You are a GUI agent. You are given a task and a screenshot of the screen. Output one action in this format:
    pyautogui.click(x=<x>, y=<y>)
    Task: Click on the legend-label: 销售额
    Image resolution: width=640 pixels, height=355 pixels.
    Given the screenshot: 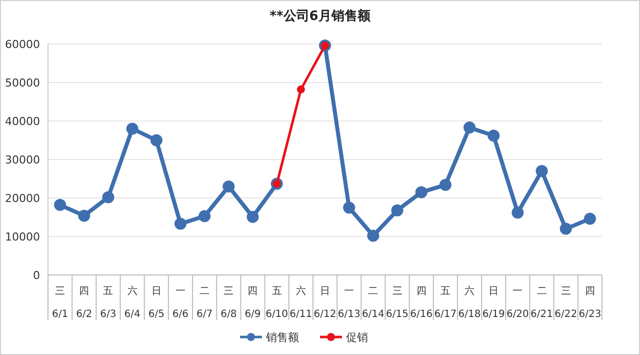 What is the action you would take?
    pyautogui.click(x=282, y=337)
    